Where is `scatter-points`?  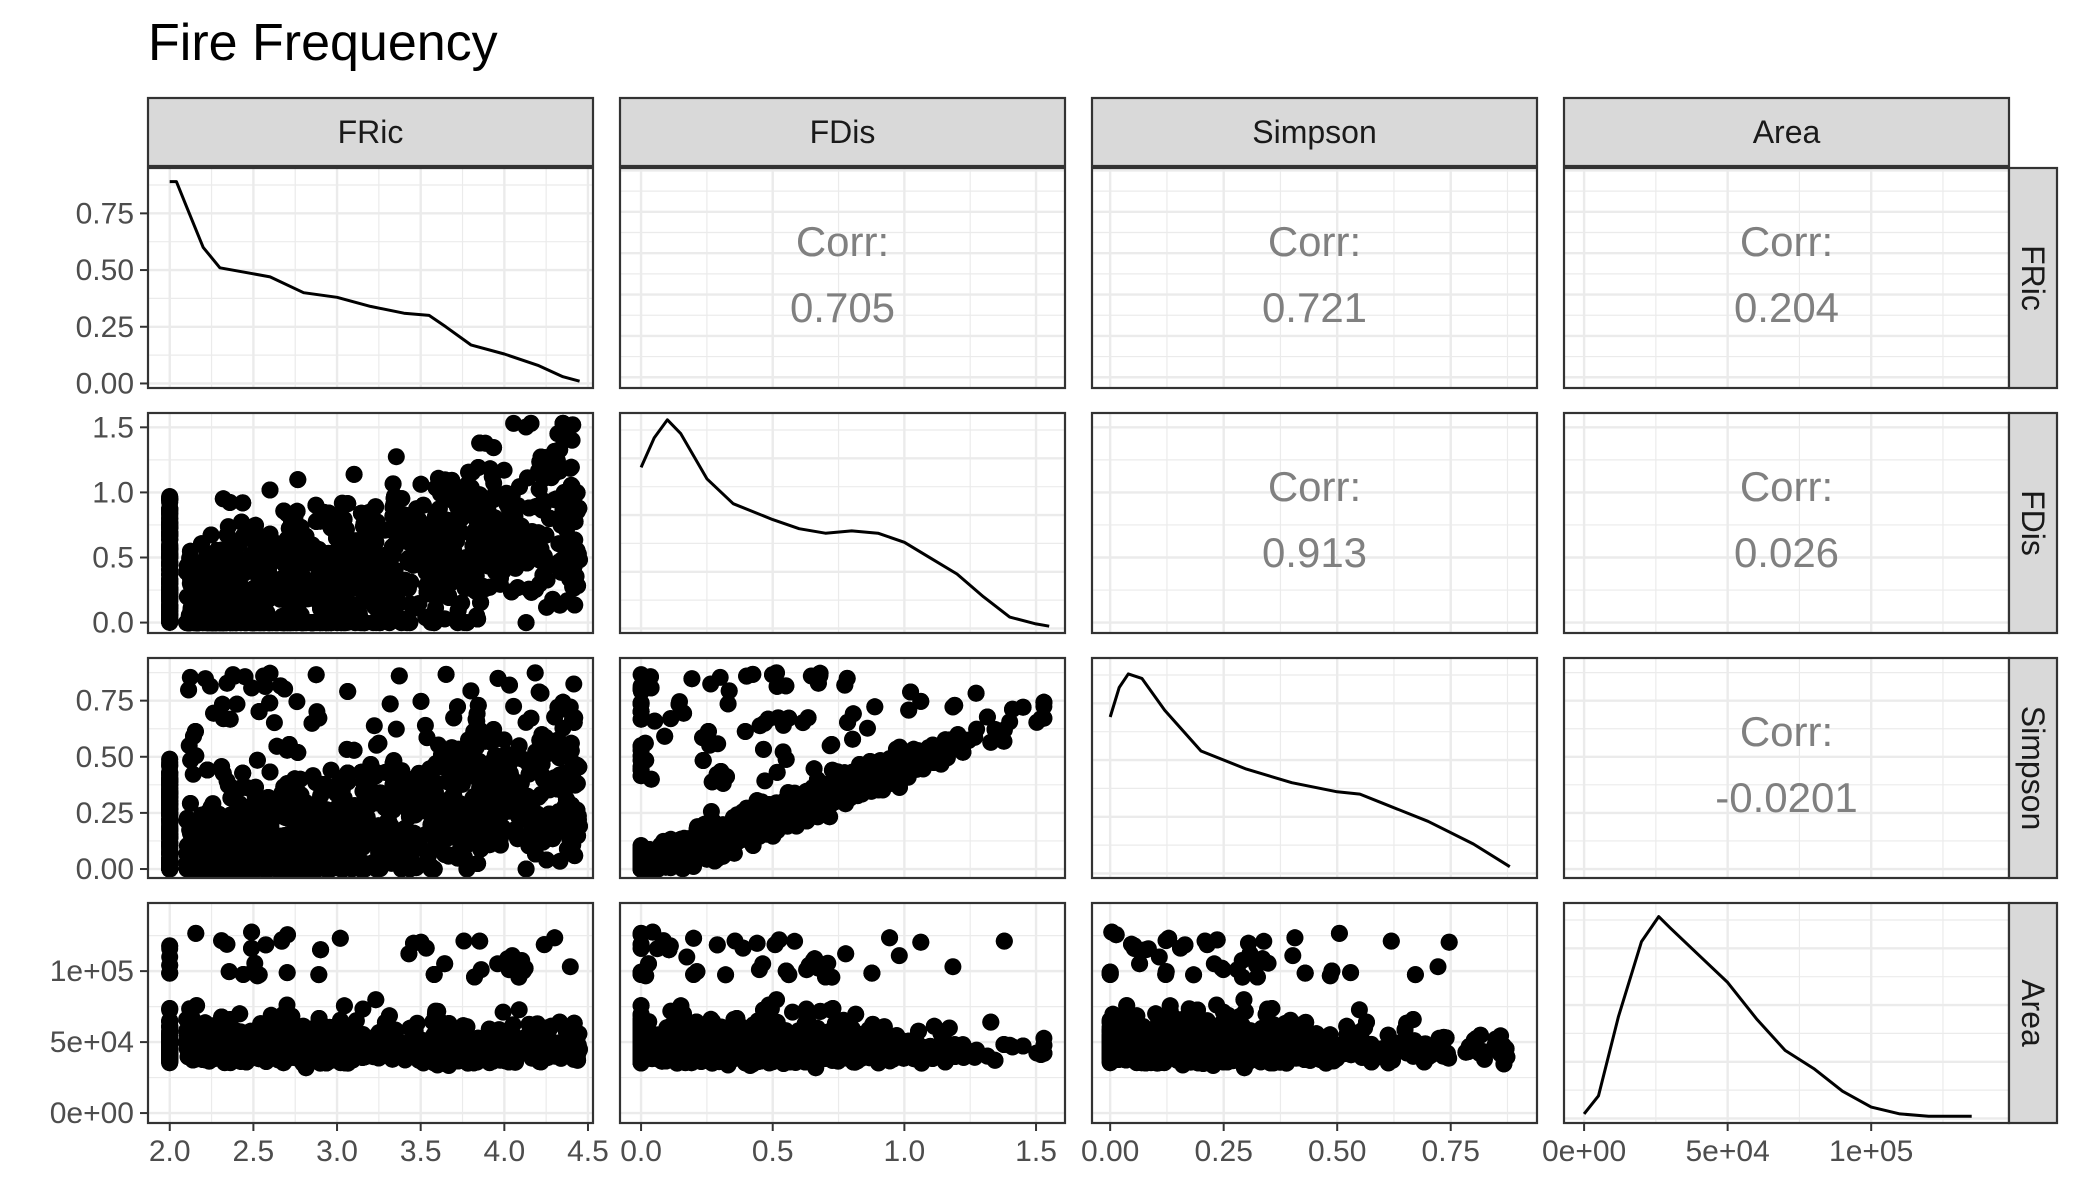 scatter-points is located at coordinates (374, 523).